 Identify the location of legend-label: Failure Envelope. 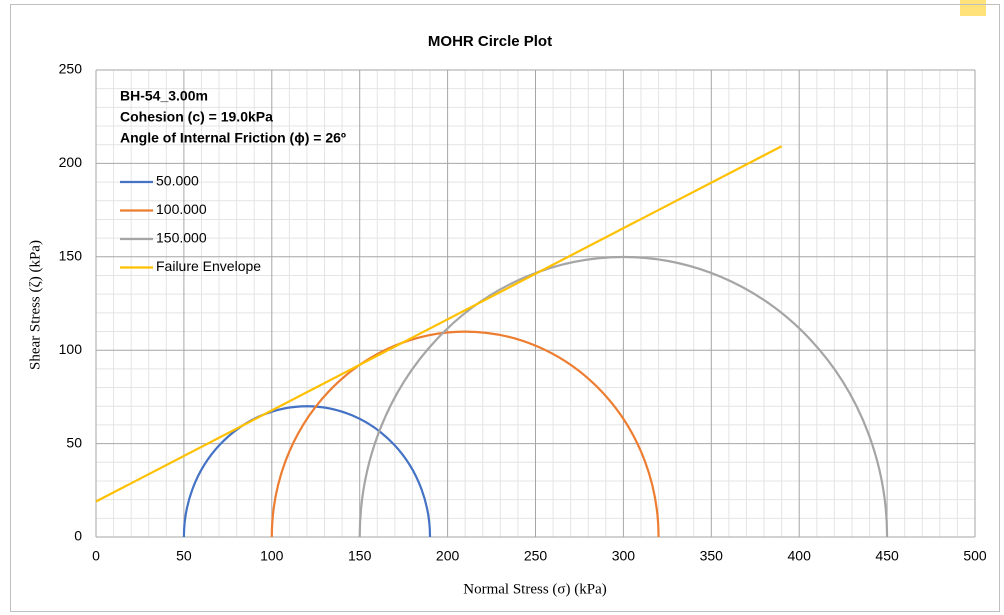
(208, 266).